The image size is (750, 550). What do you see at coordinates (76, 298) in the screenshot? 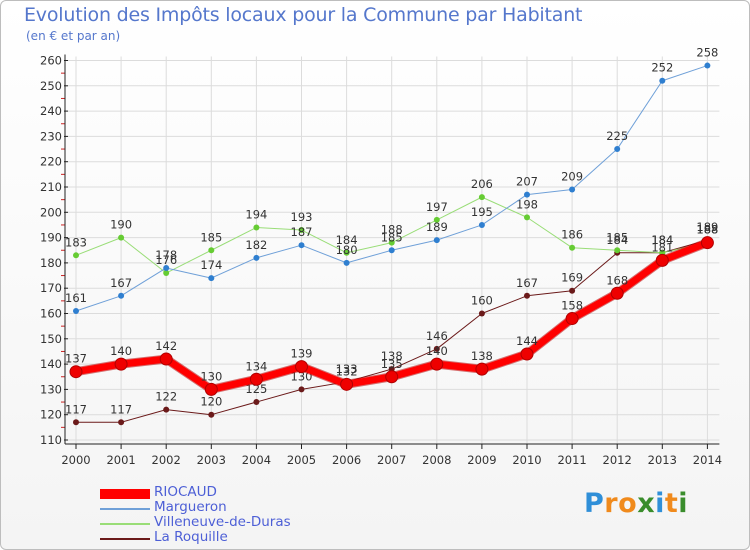
I see `data-label-margueron: 161` at bounding box center [76, 298].